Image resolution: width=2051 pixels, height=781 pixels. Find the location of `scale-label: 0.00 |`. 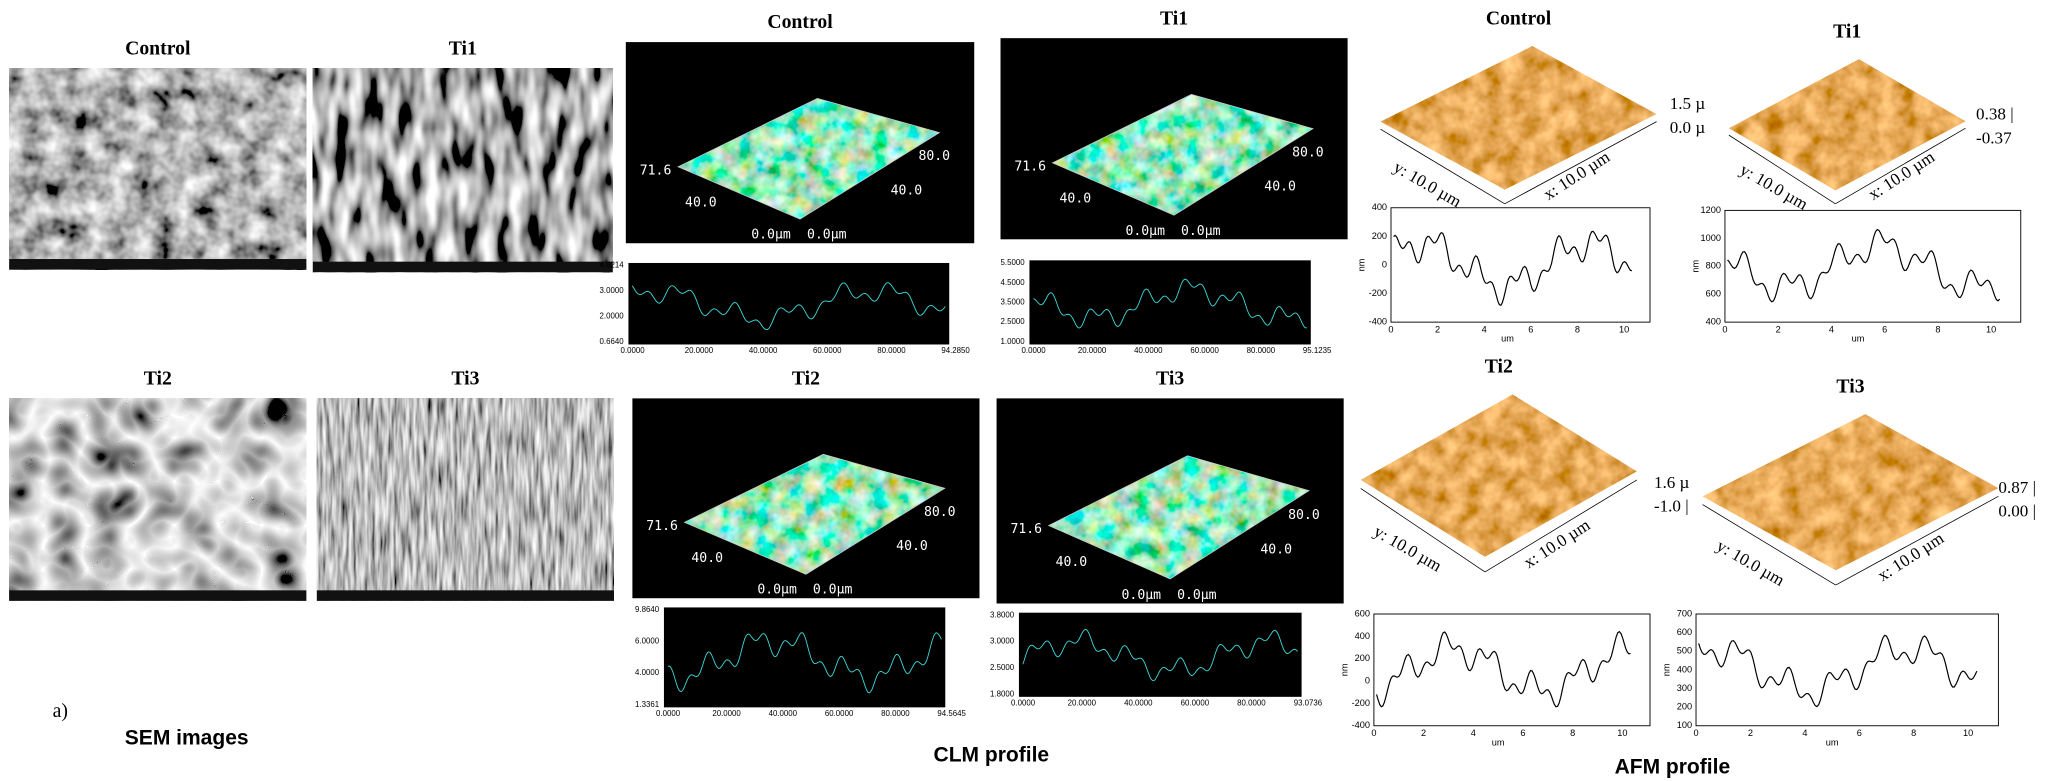

scale-label: 0.00 | is located at coordinates (2017, 511).